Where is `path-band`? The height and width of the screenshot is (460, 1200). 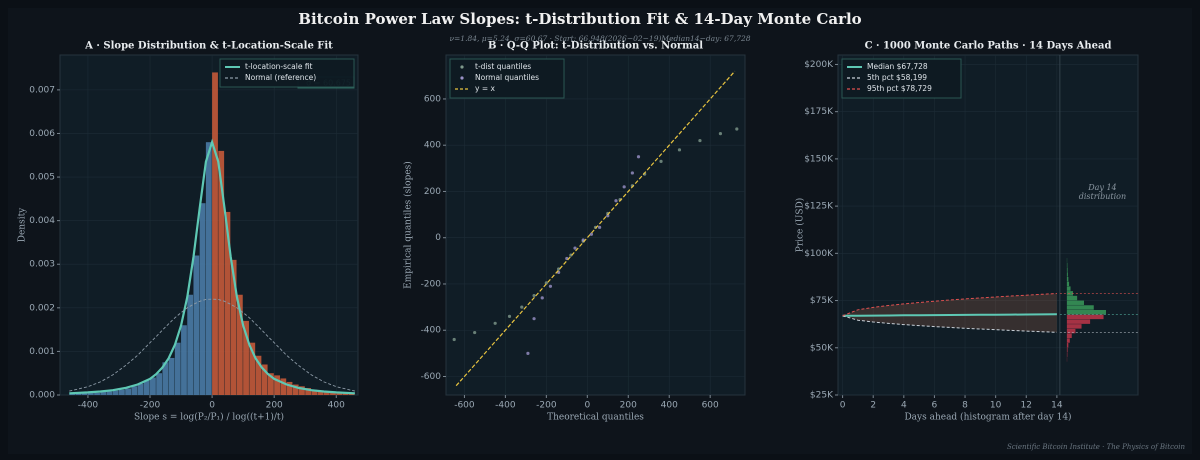 path-band is located at coordinates (949, 313).